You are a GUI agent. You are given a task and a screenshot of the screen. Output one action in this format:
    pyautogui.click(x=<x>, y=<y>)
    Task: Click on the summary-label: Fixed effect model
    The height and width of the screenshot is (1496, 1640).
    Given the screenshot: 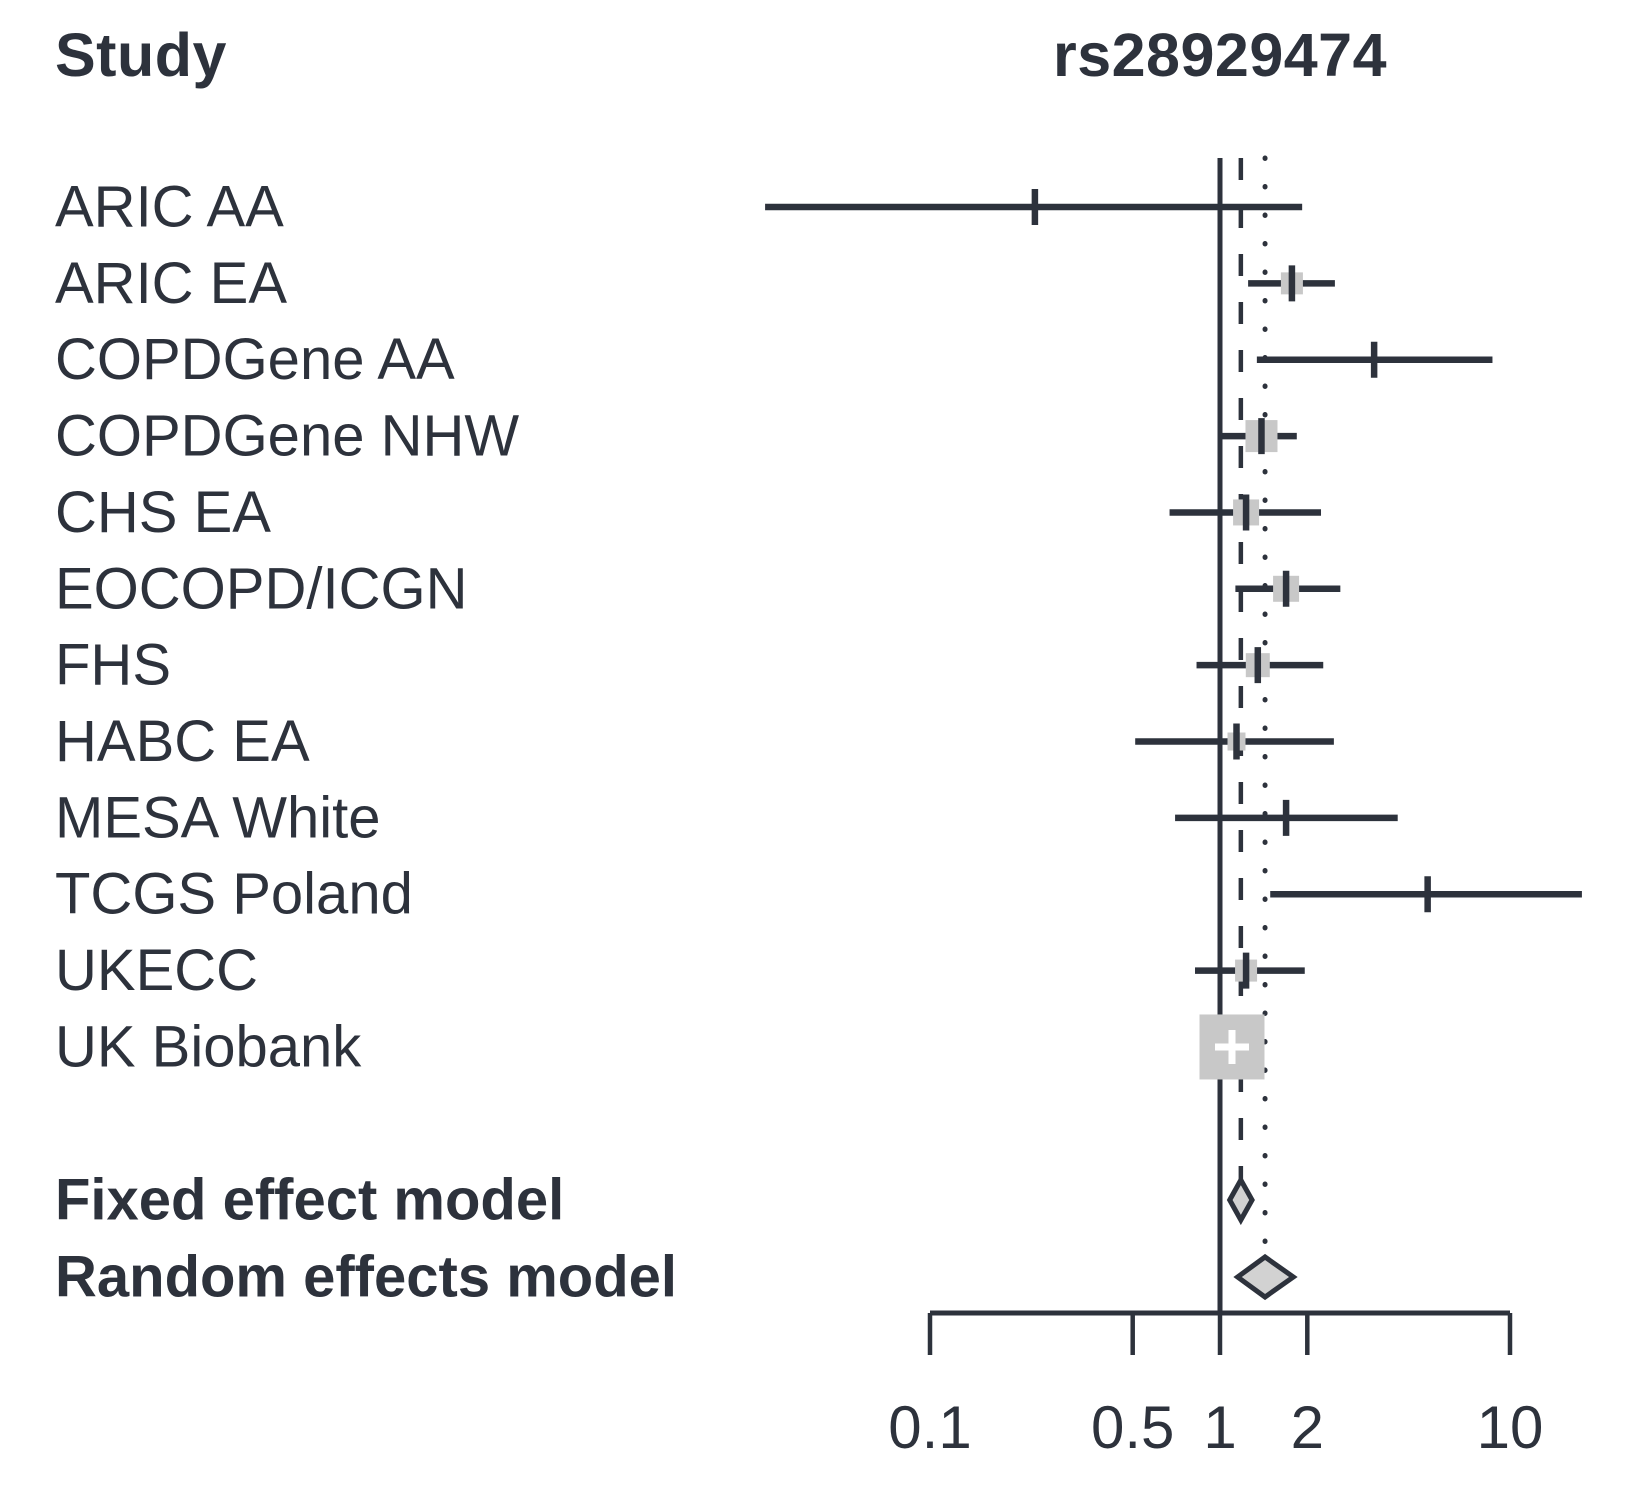 What is the action you would take?
    pyautogui.click(x=309, y=1200)
    